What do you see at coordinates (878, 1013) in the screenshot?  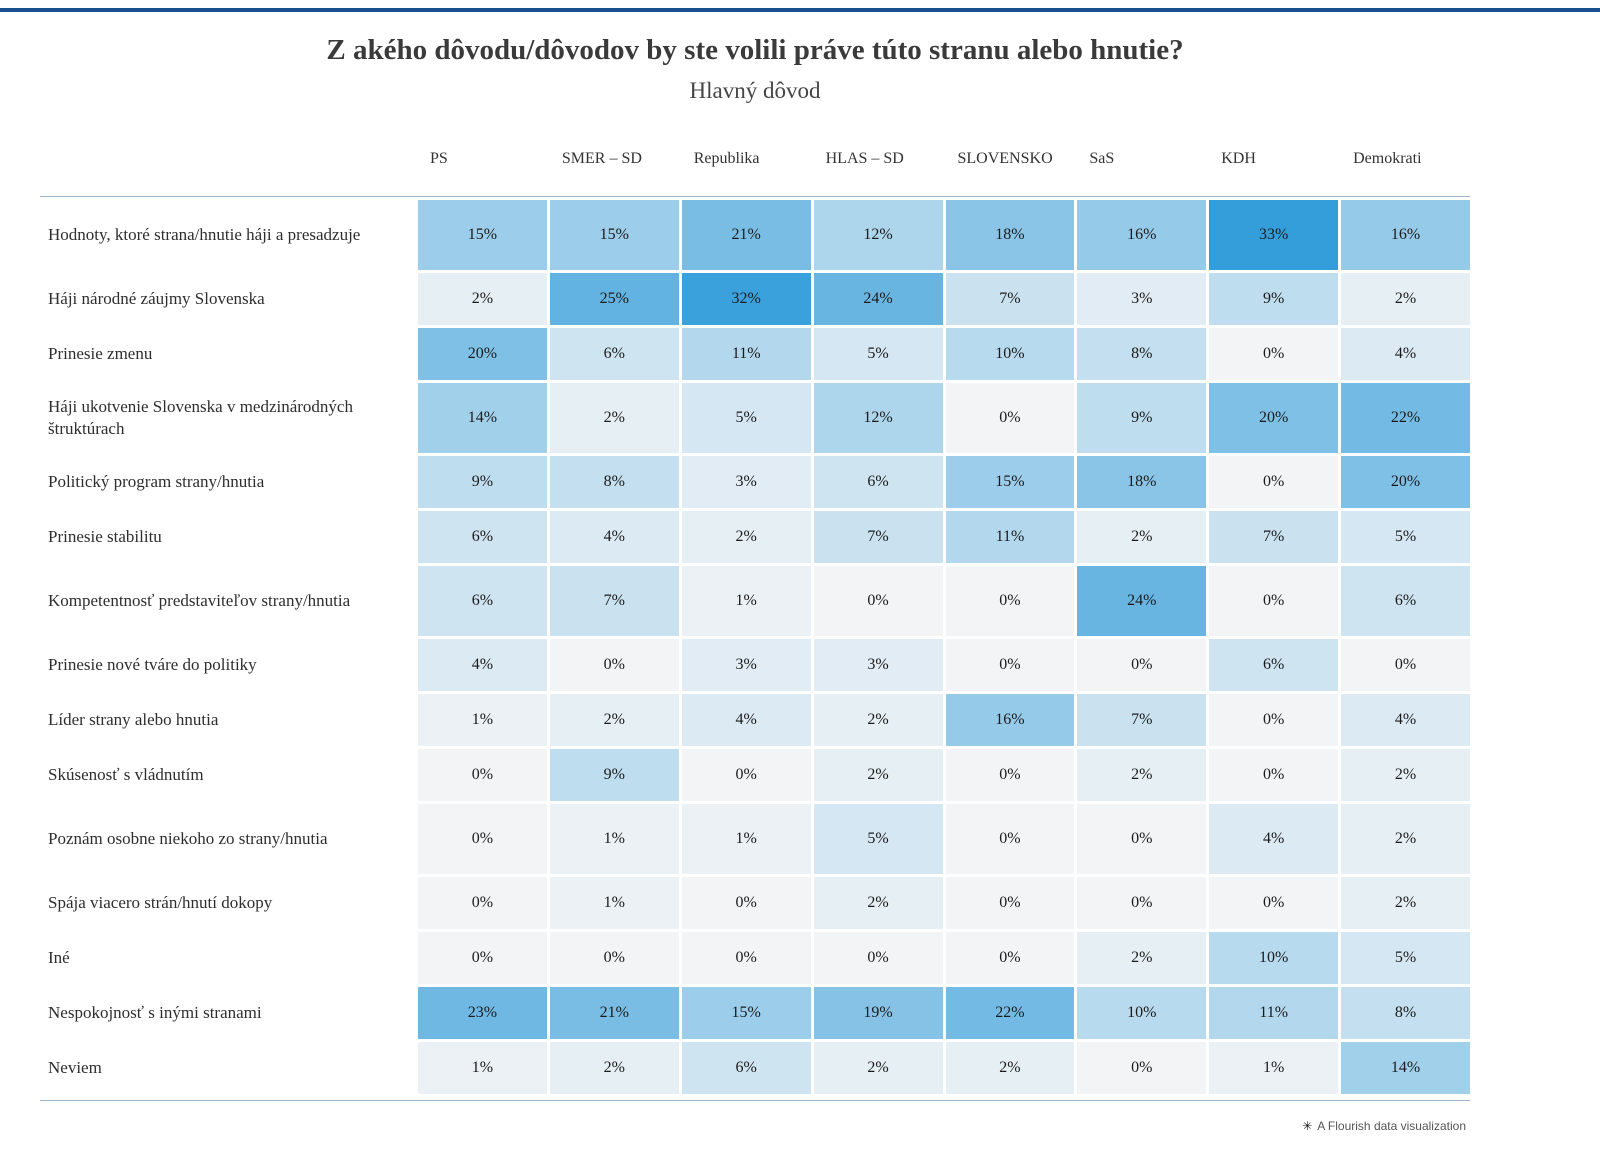 I see `heatmap-cell: 19%` at bounding box center [878, 1013].